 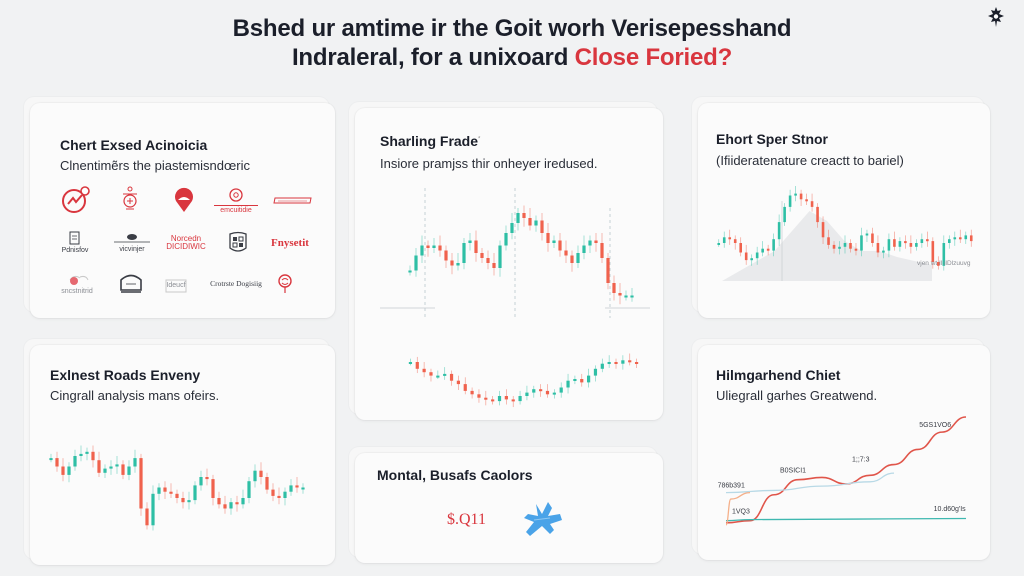 What do you see at coordinates (132, 238) in the screenshot?
I see `cloud-icon` at bounding box center [132, 238].